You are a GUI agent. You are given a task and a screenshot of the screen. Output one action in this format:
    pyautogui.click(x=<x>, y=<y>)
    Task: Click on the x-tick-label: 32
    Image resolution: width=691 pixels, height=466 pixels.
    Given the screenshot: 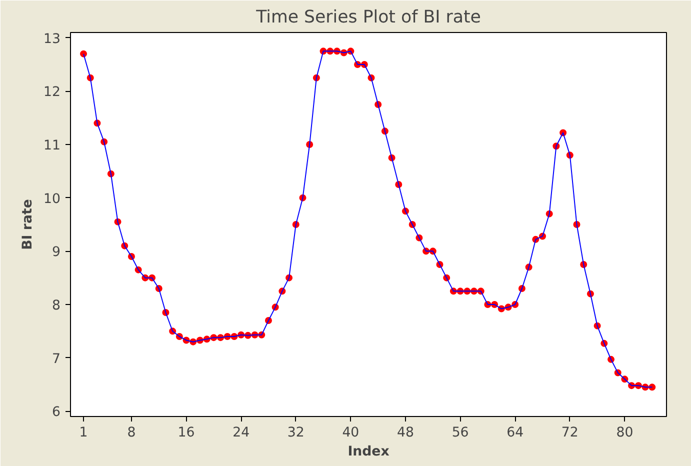 What is the action you would take?
    pyautogui.click(x=295, y=433)
    